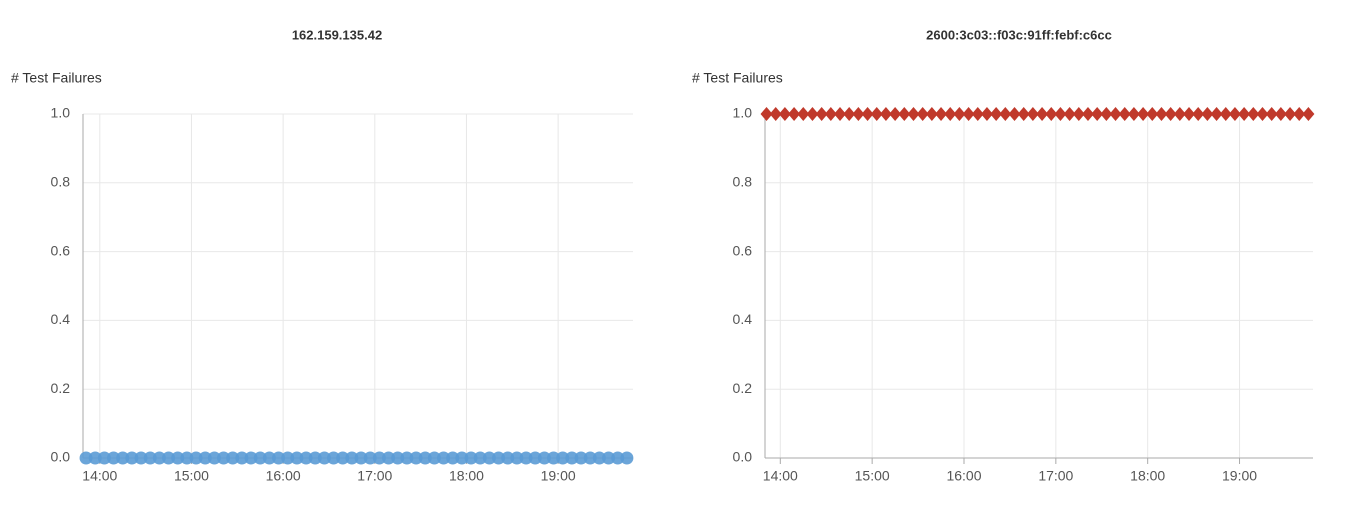  What do you see at coordinates (56, 78) in the screenshot?
I see `y-axis-label: # Test Failures` at bounding box center [56, 78].